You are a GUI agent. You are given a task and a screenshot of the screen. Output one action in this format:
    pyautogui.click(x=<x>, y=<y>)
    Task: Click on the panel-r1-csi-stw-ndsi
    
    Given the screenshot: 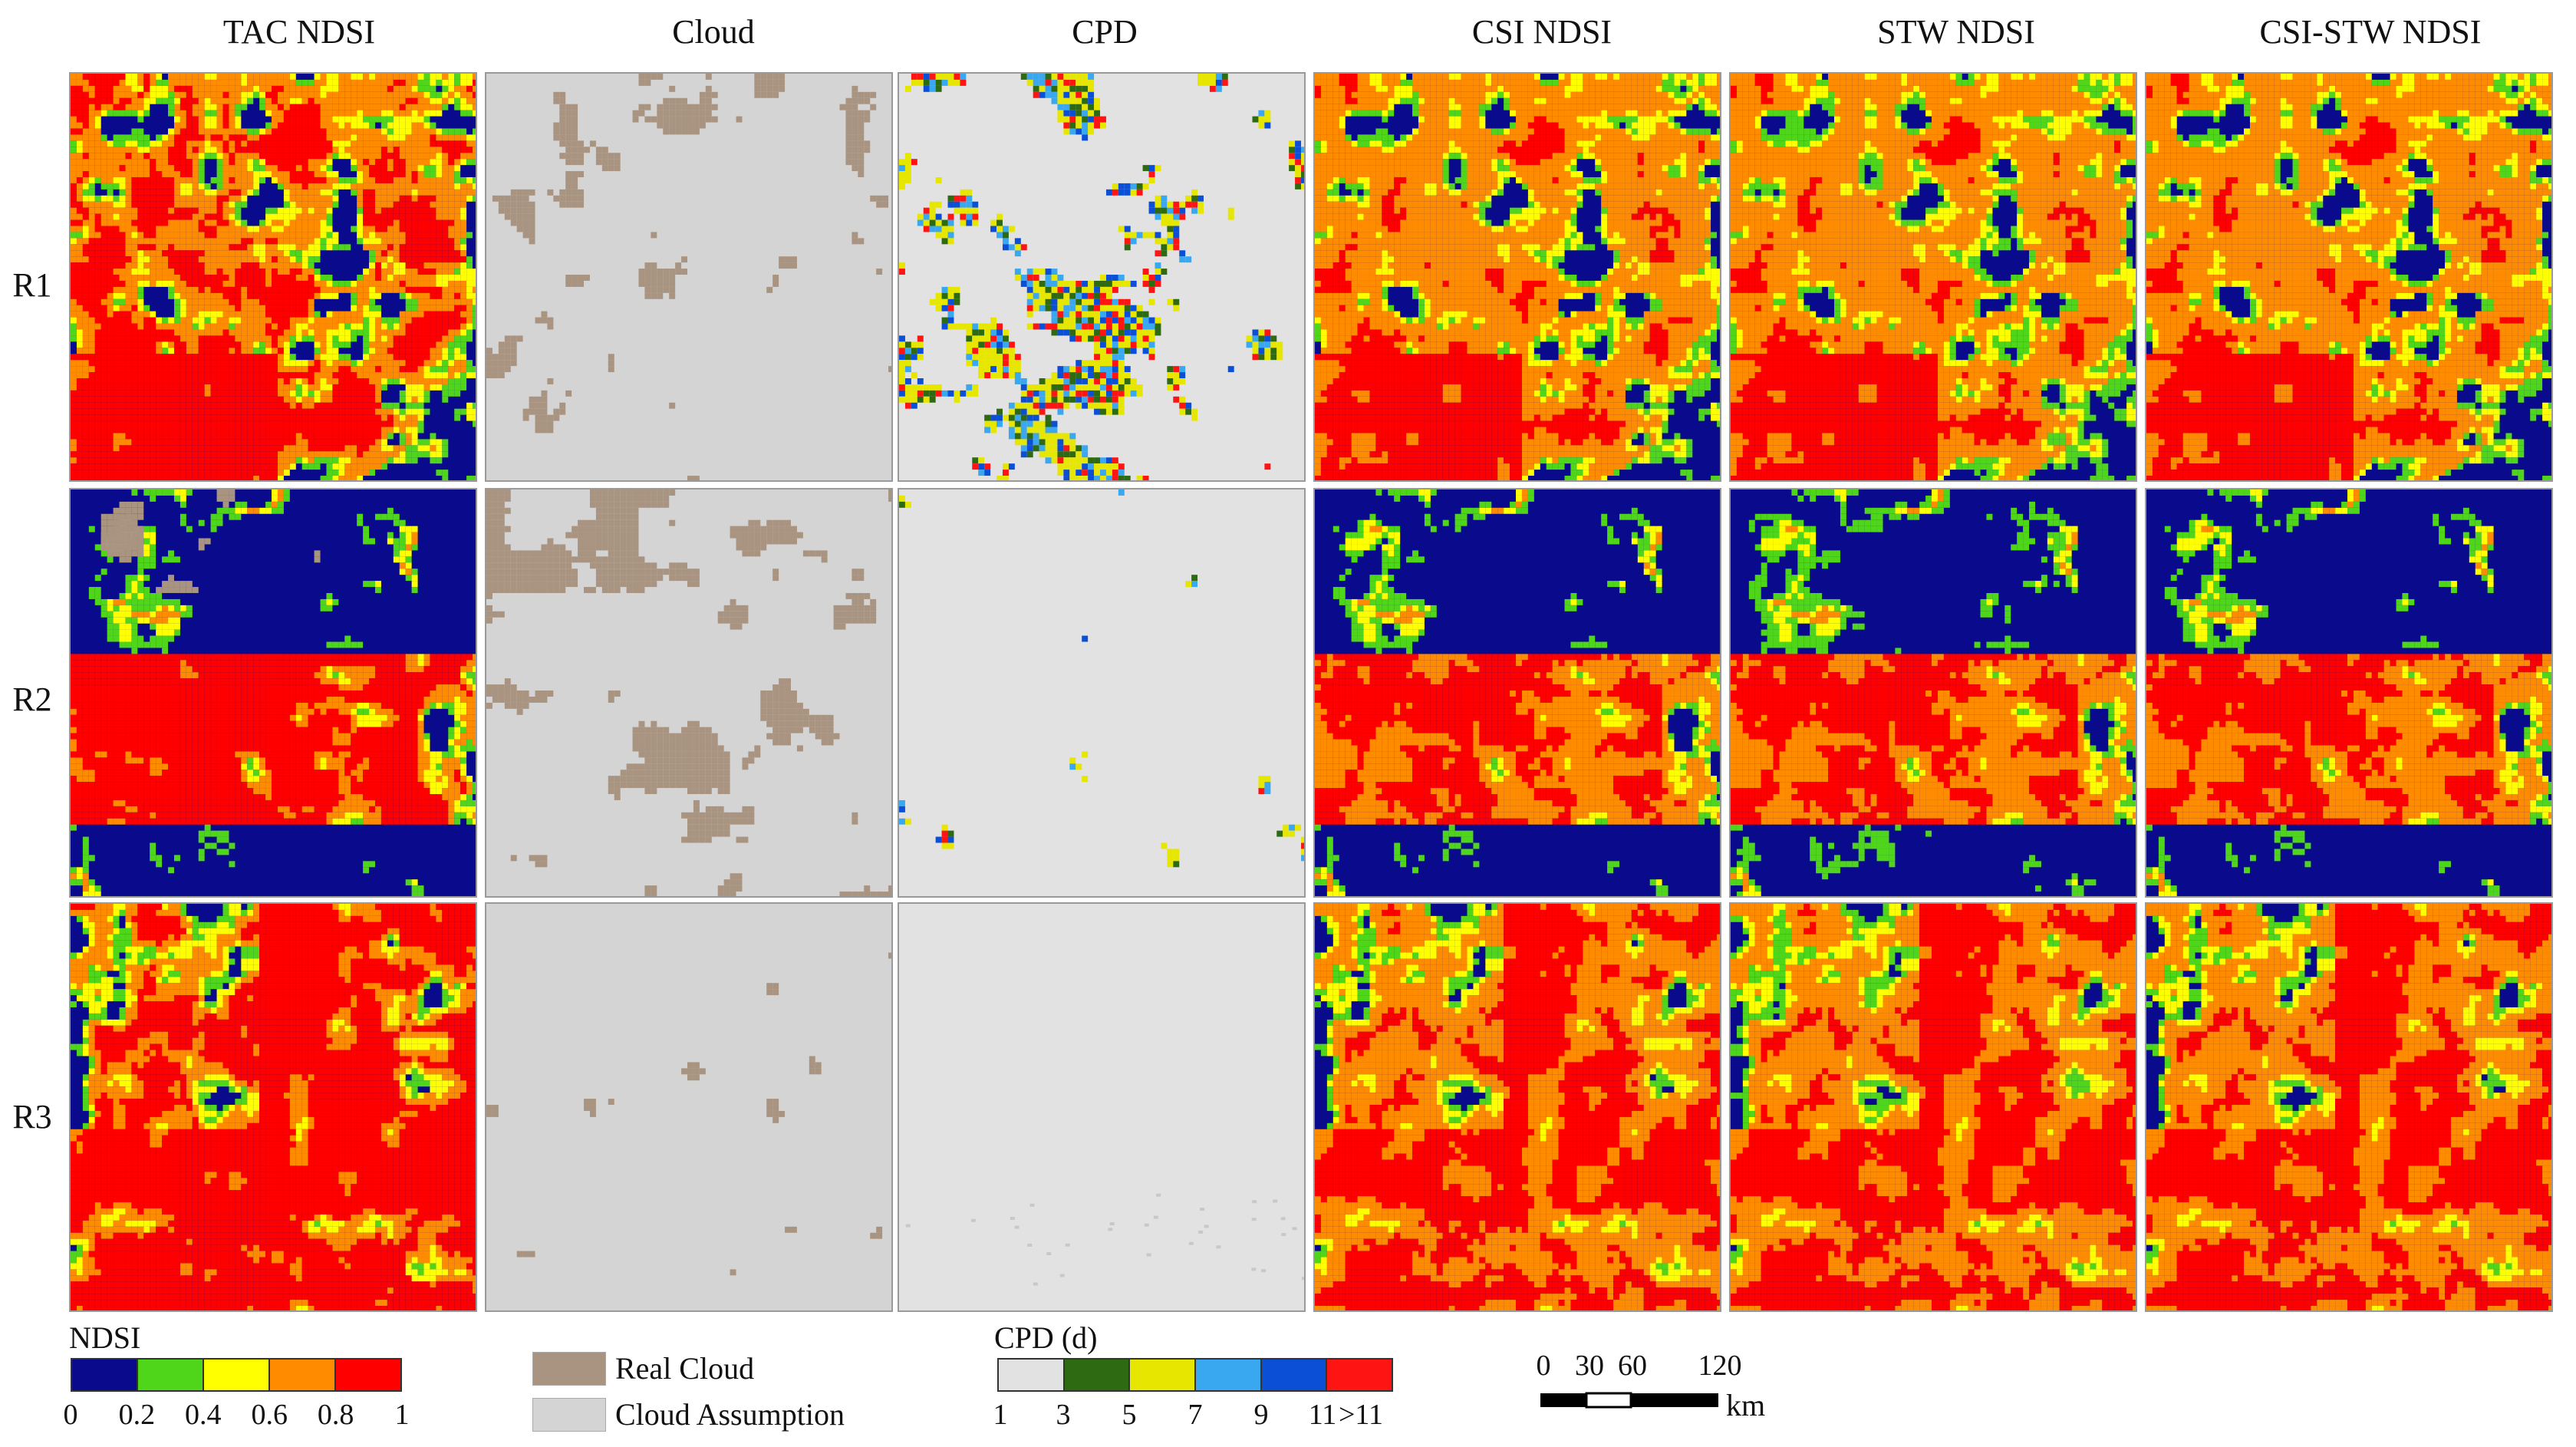 What is the action you would take?
    pyautogui.click(x=2349, y=277)
    